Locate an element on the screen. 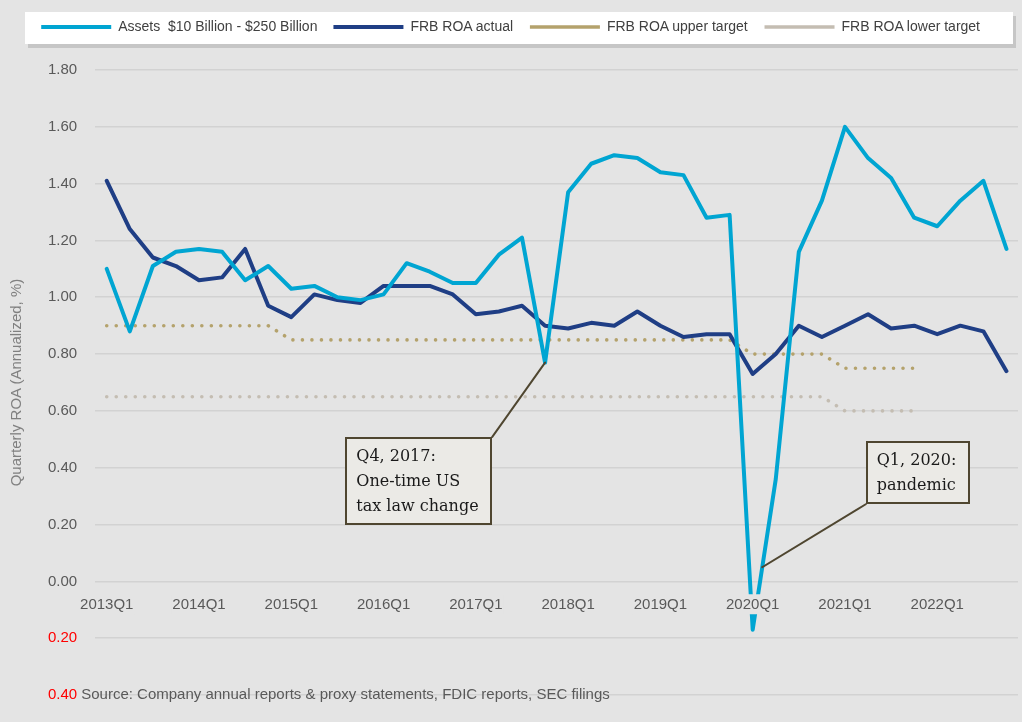  x-tick-label: 2021Q1 is located at coordinates (845, 603).